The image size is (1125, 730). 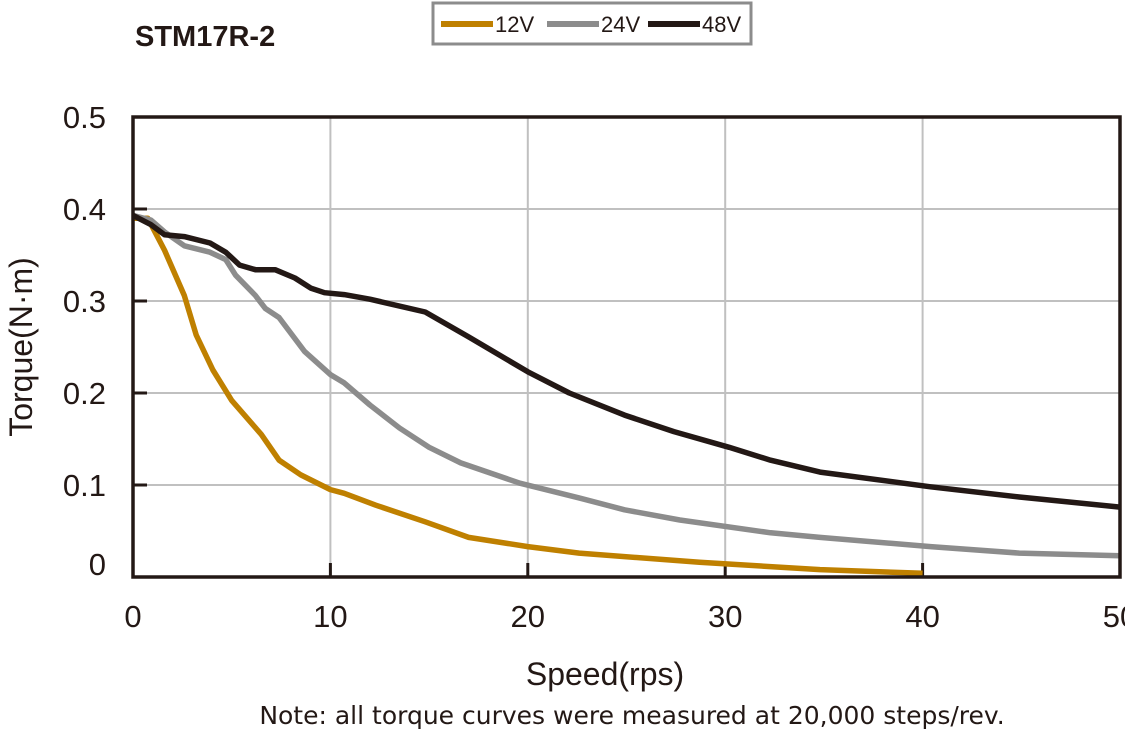 What do you see at coordinates (1114, 616) in the screenshot?
I see `x-tick-label: 50` at bounding box center [1114, 616].